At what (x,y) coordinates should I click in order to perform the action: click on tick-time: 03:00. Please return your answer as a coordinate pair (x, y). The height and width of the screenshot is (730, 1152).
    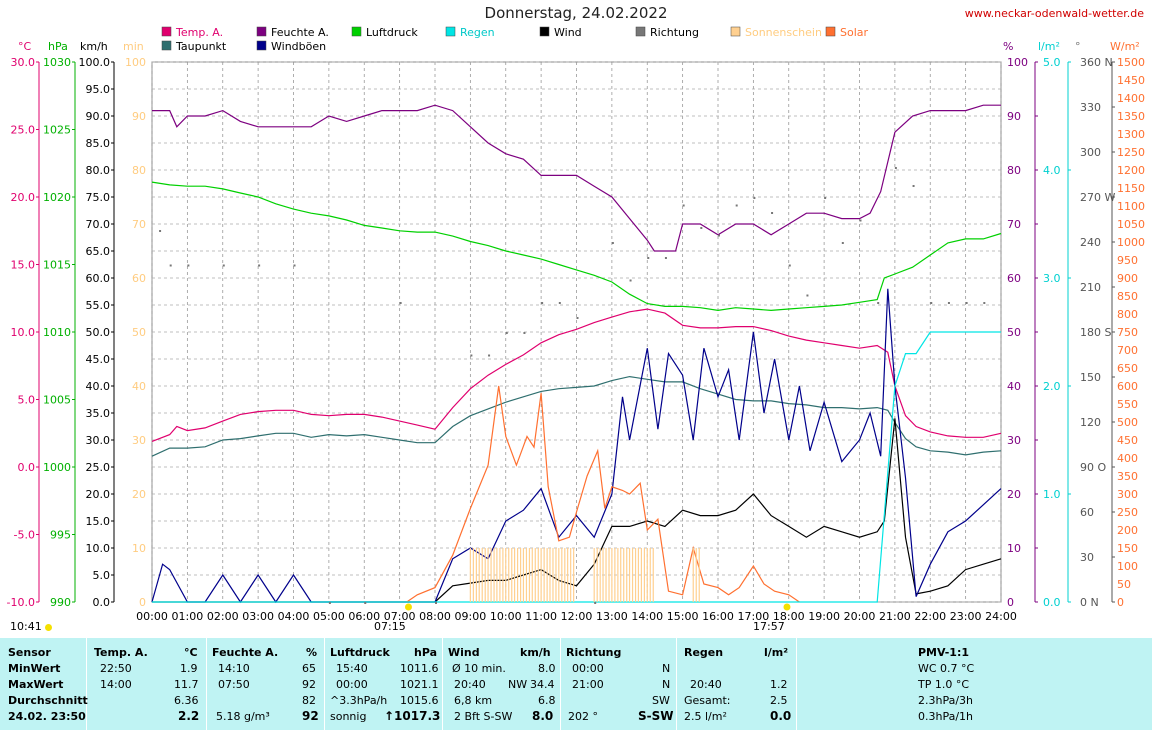
    Looking at the image, I should click on (258, 616).